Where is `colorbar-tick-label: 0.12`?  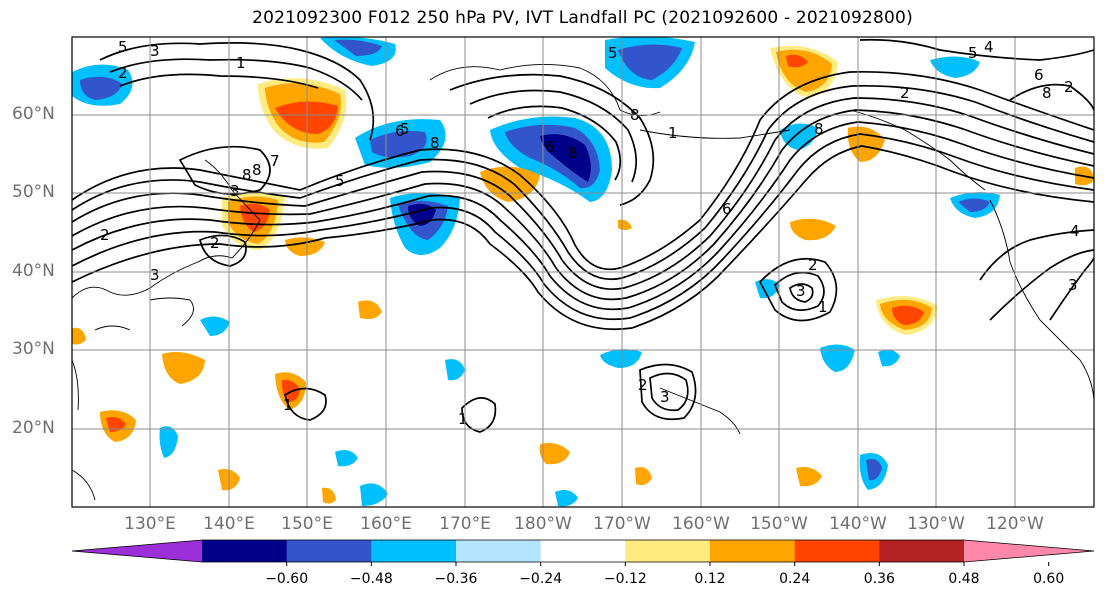 colorbar-tick-label: 0.12 is located at coordinates (710, 579).